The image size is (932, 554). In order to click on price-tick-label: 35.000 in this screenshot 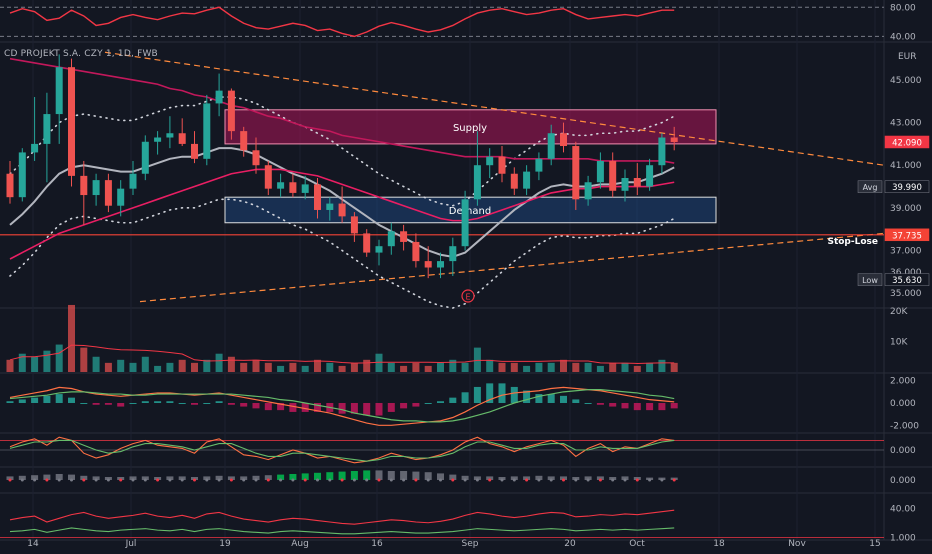, I will do `click(906, 294)`.